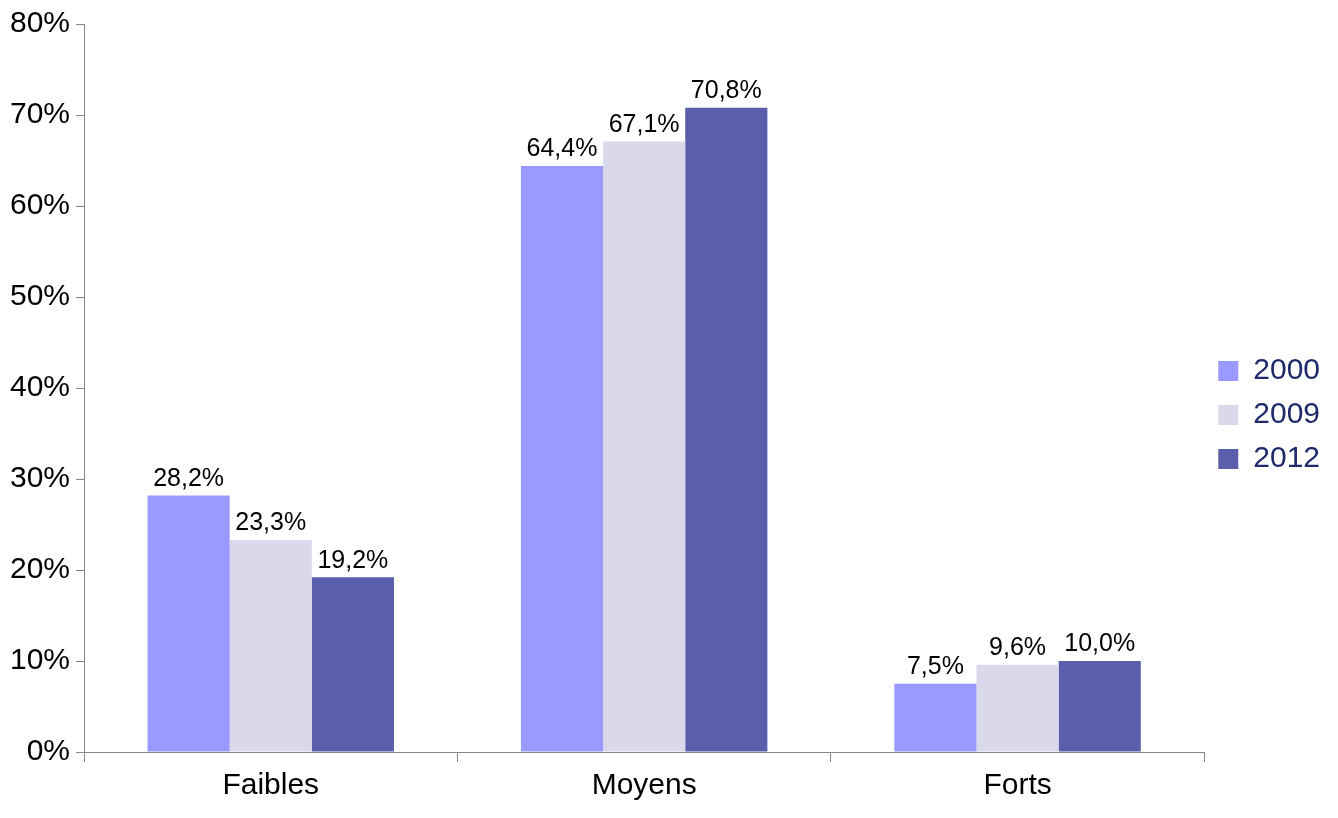 The width and height of the screenshot is (1338, 818). I want to click on y-tick-label: 80%, so click(40, 22).